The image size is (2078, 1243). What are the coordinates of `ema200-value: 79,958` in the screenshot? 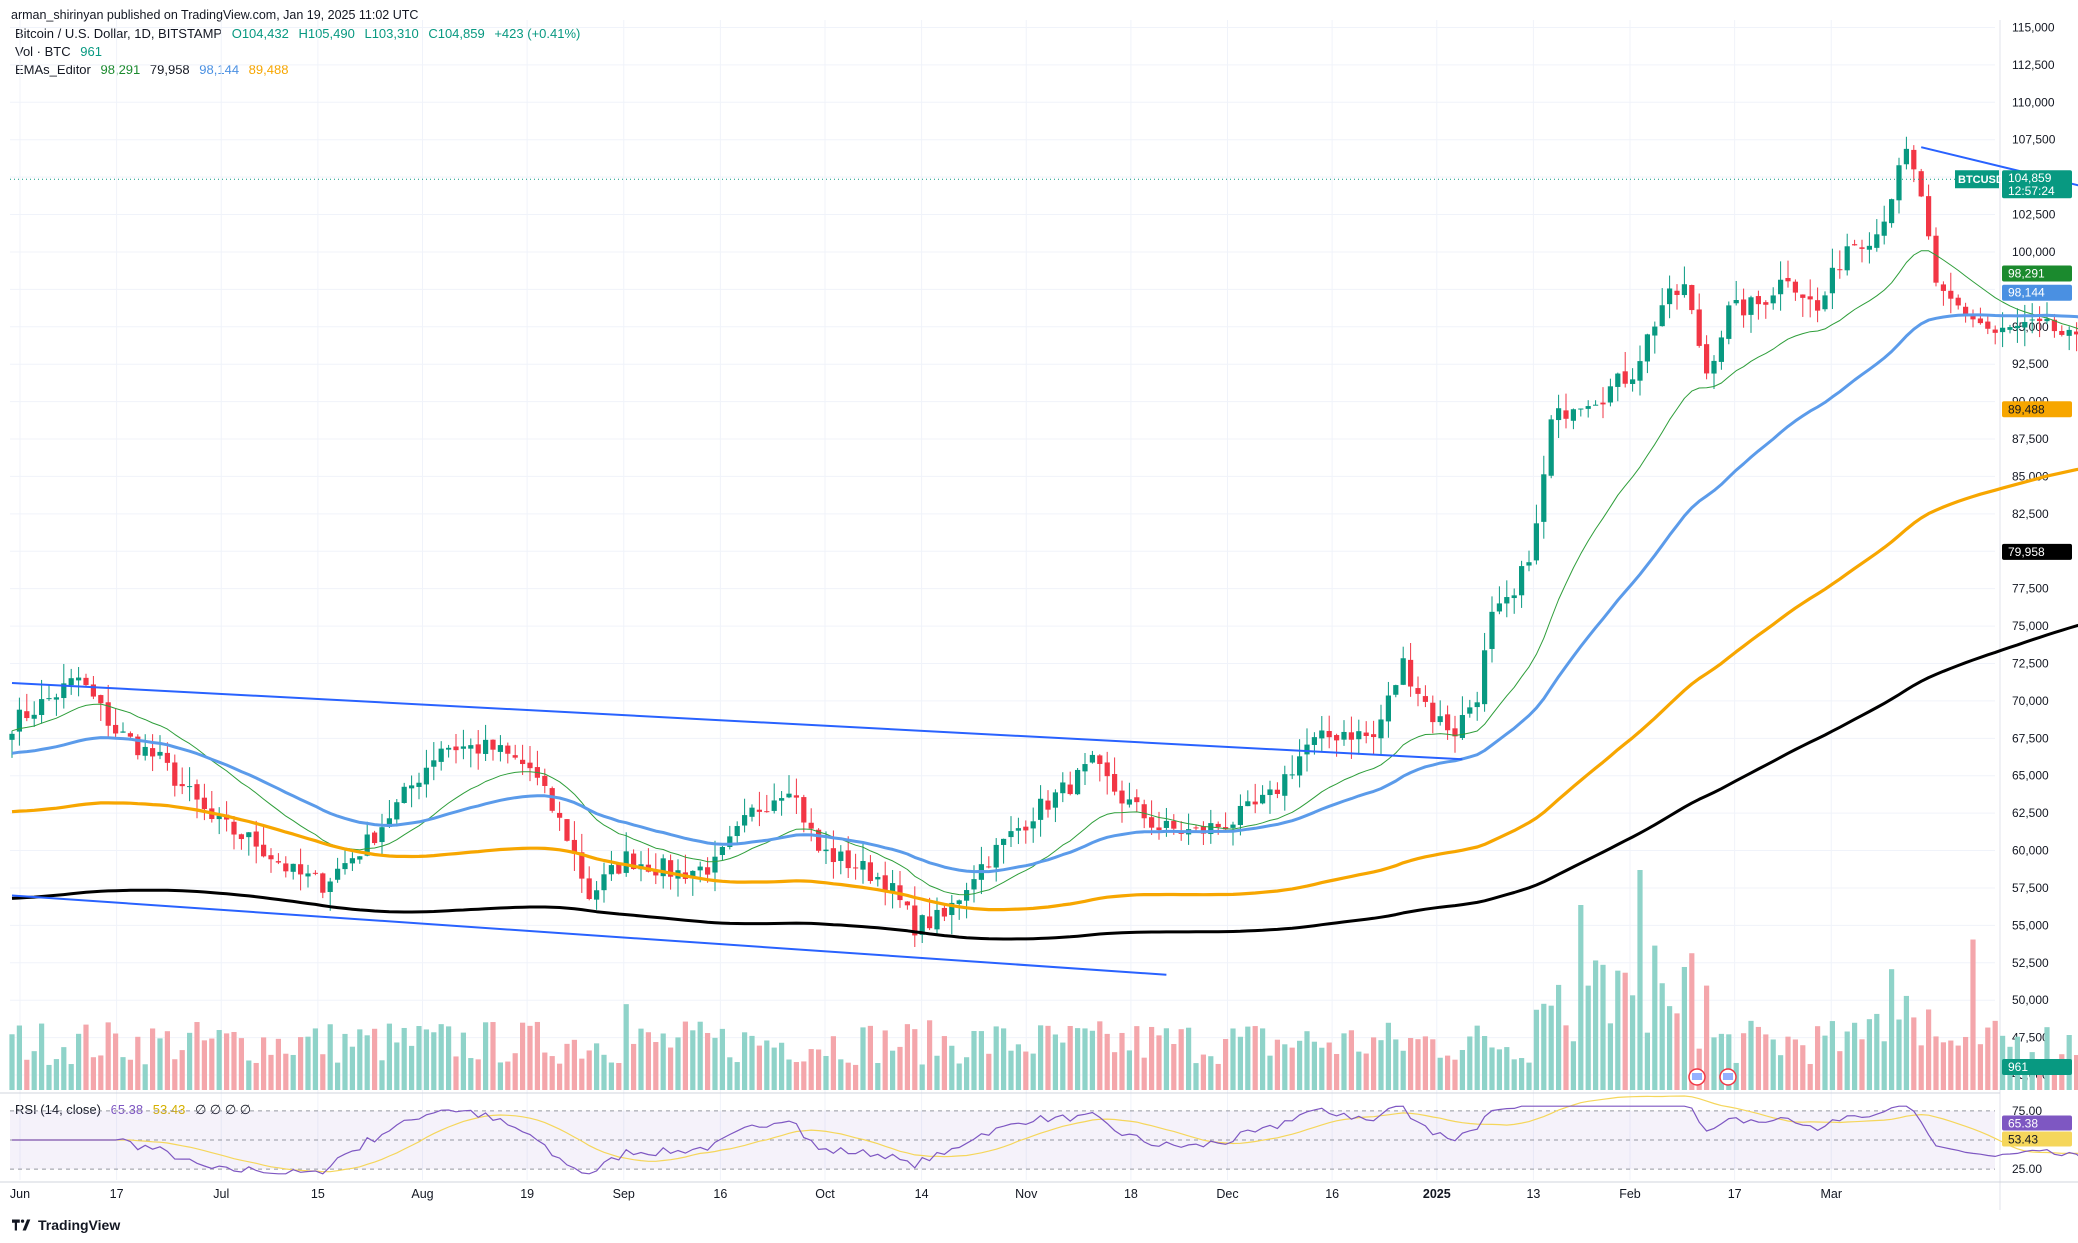 It's located at (169, 69).